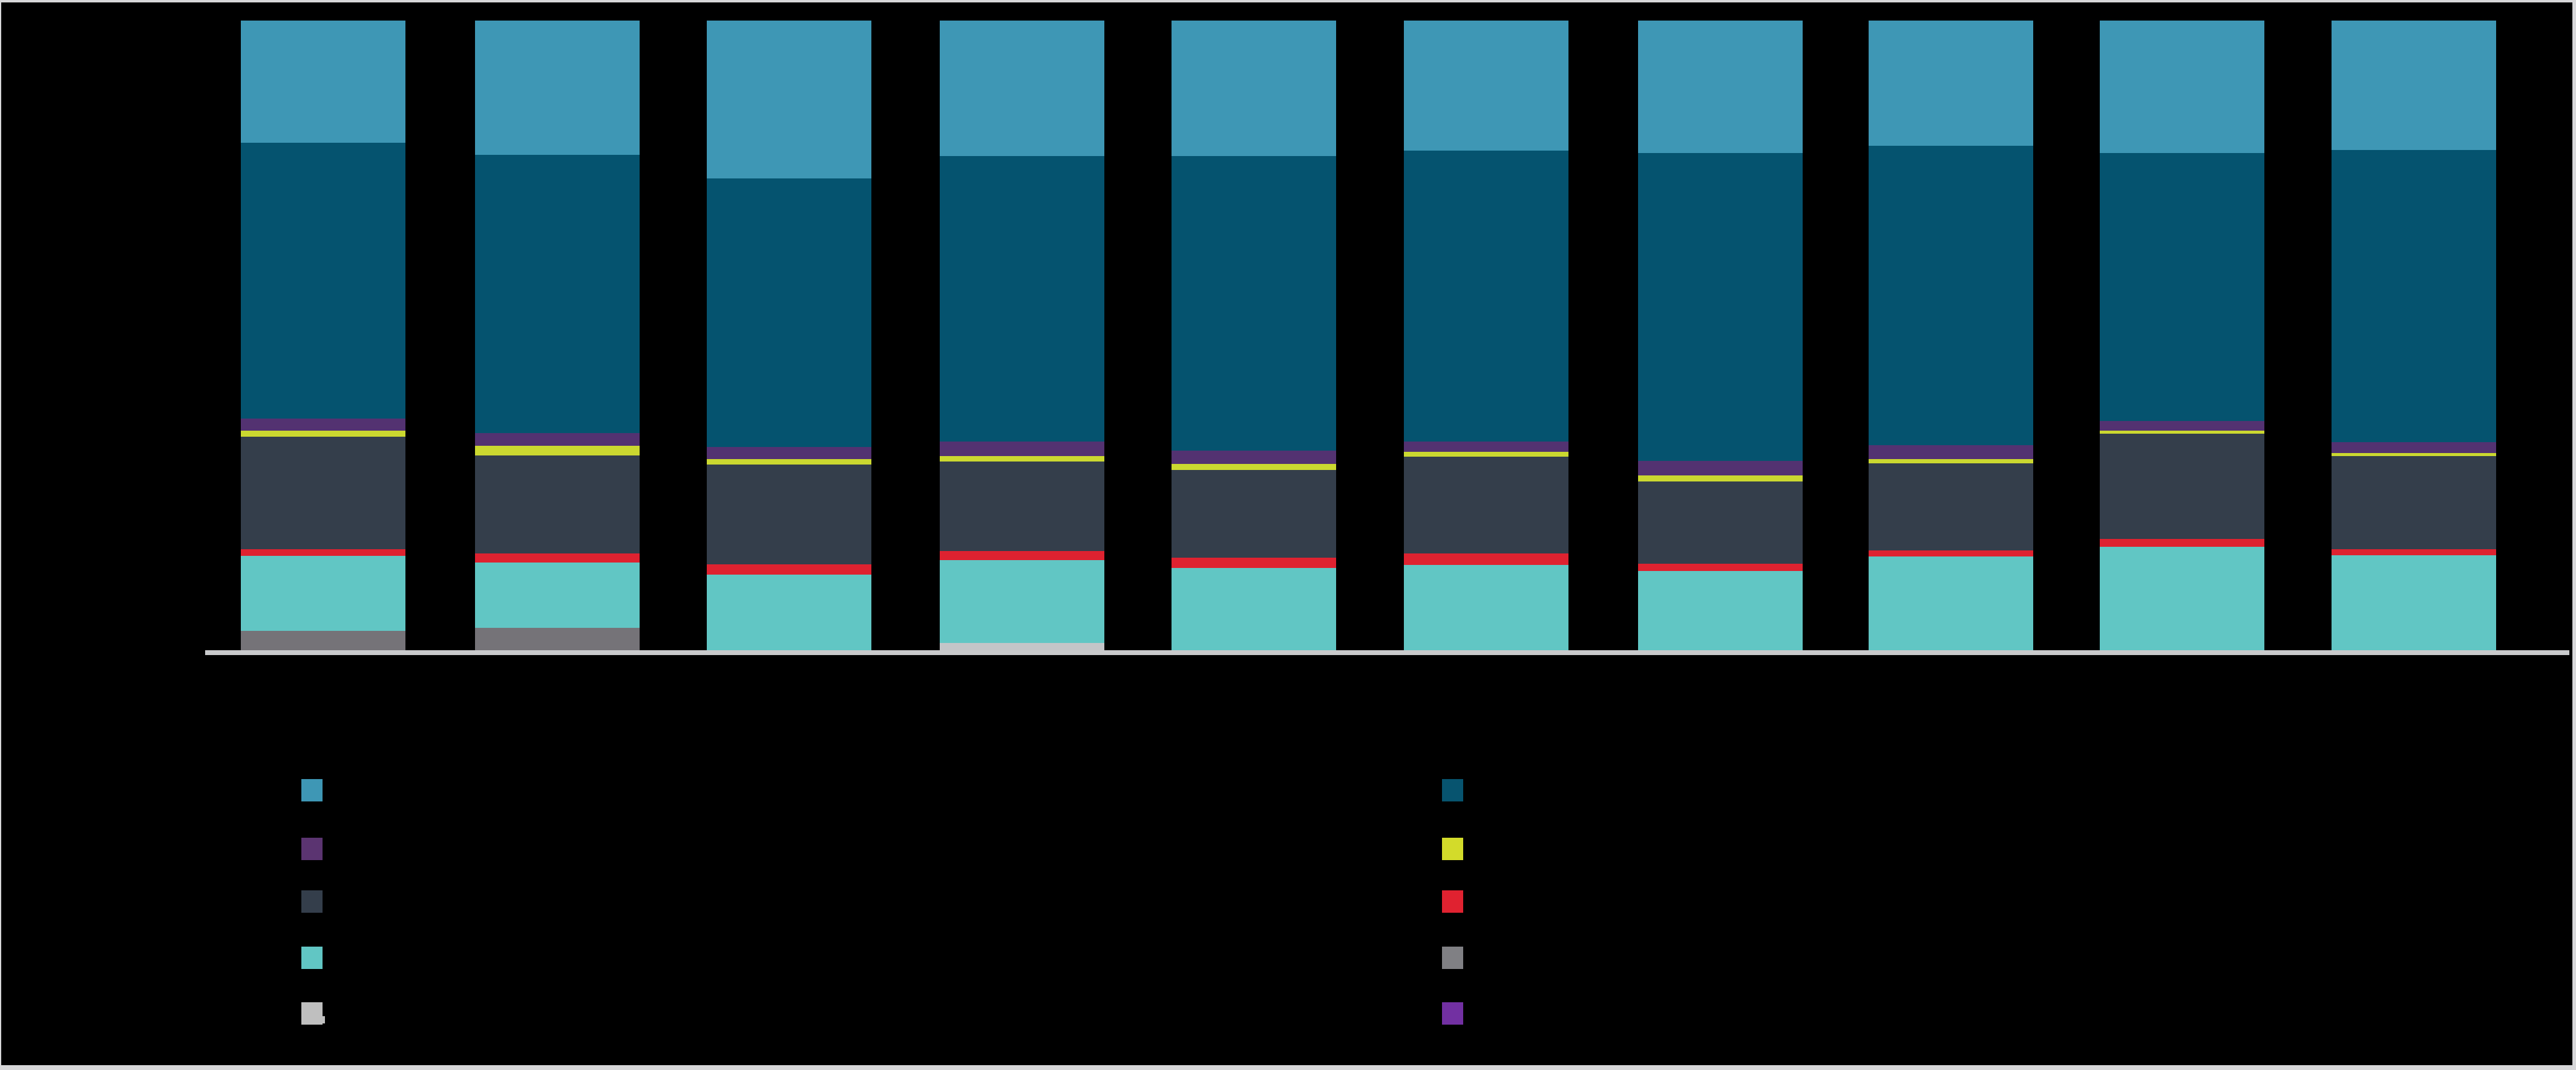  Describe the element at coordinates (2182, 432) in the screenshot. I see `bar-9-segment-yellow-green` at that location.